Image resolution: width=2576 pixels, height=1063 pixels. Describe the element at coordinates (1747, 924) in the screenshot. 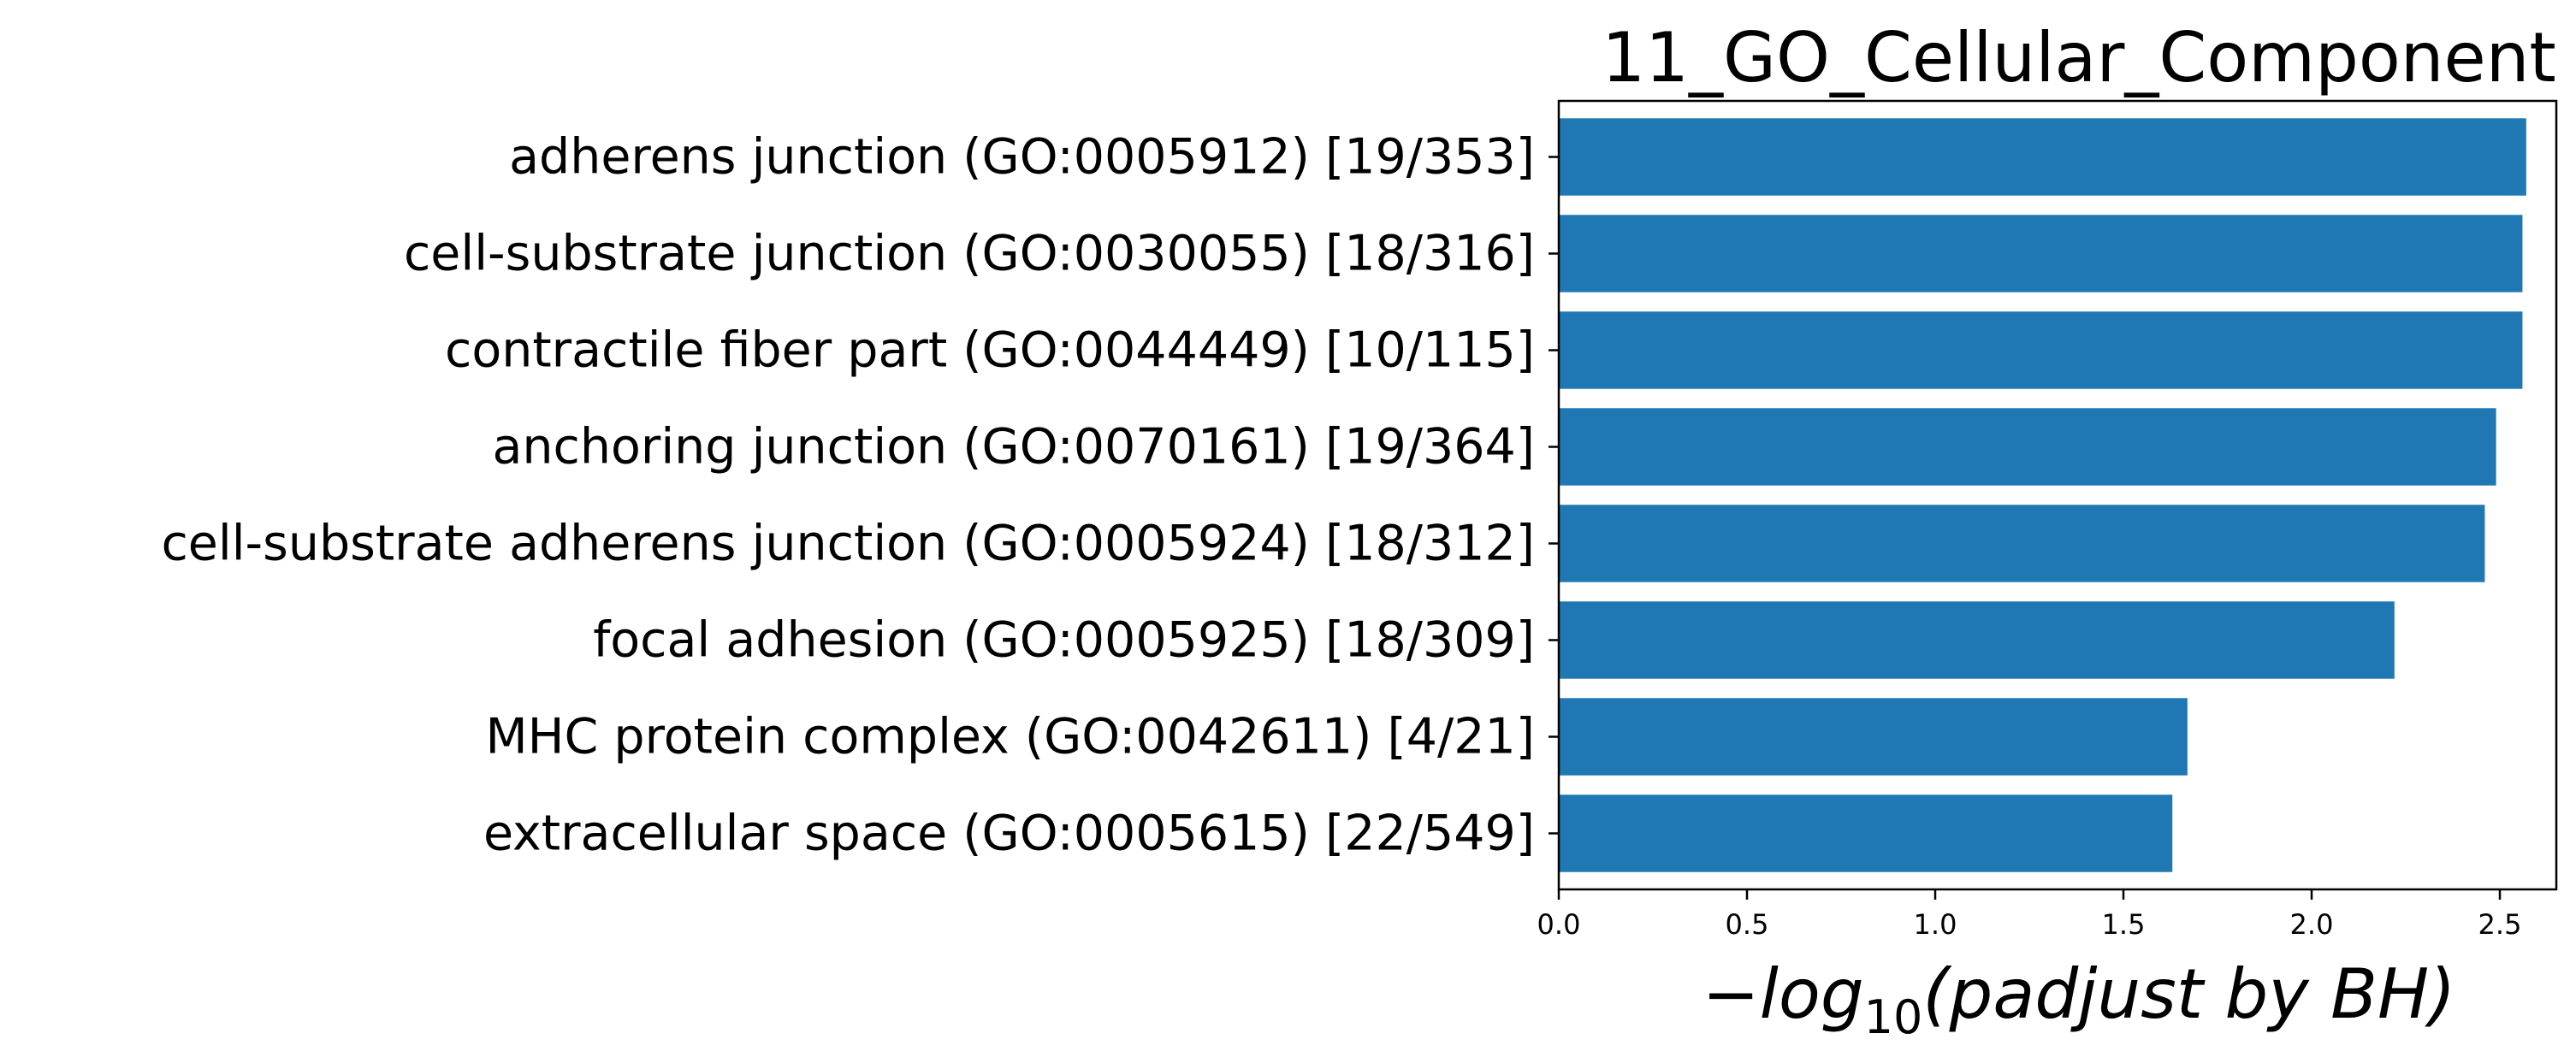

I see `x-tick-label: 0.5` at that location.